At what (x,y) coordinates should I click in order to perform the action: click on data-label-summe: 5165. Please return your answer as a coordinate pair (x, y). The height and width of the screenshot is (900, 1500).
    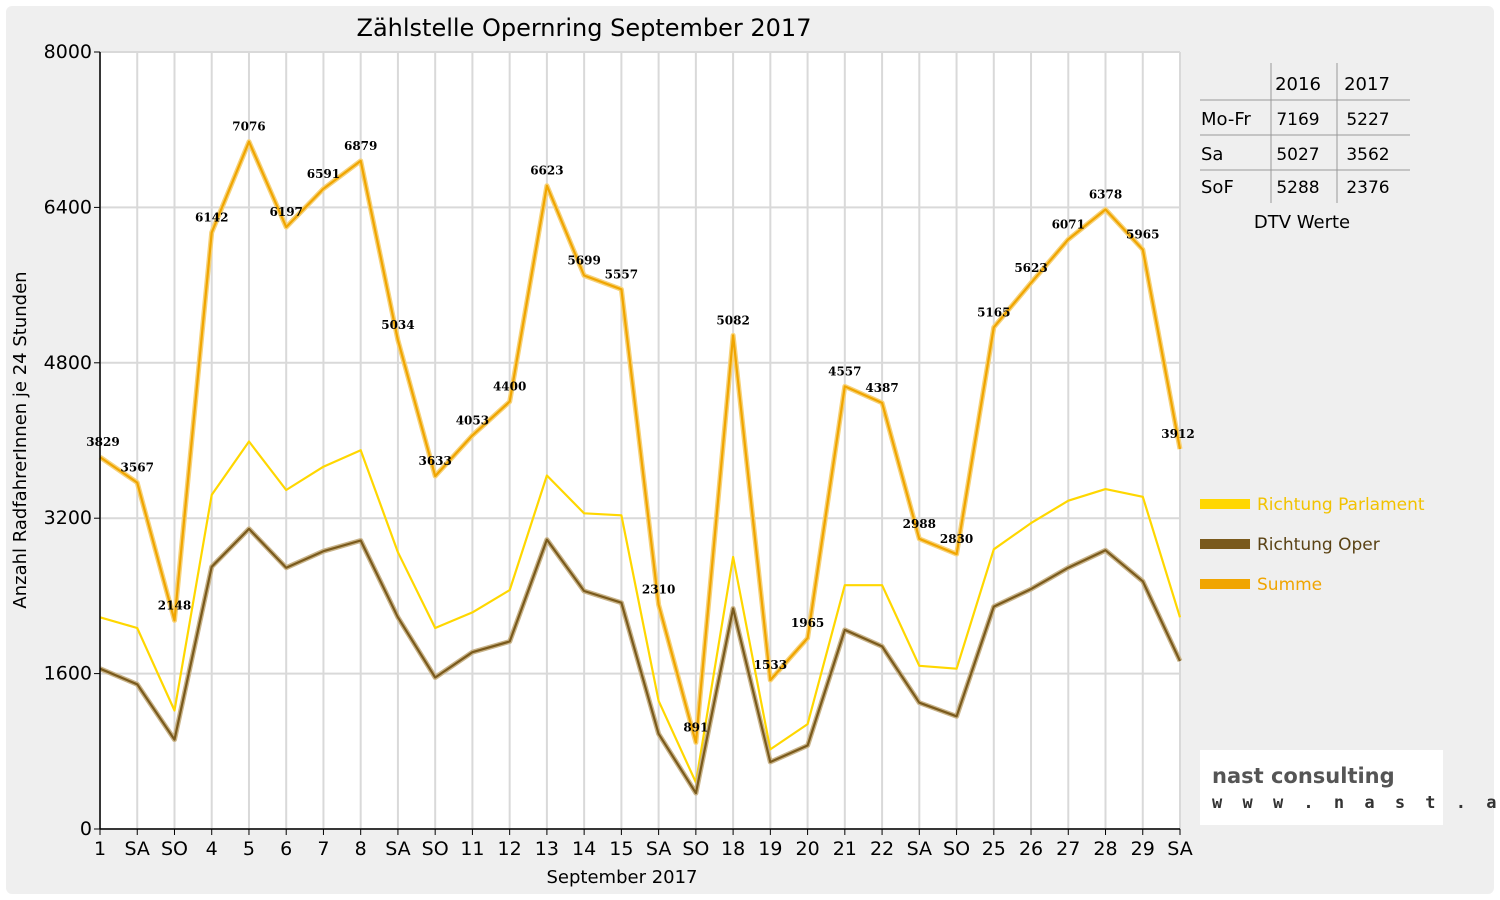
    Looking at the image, I should click on (993, 312).